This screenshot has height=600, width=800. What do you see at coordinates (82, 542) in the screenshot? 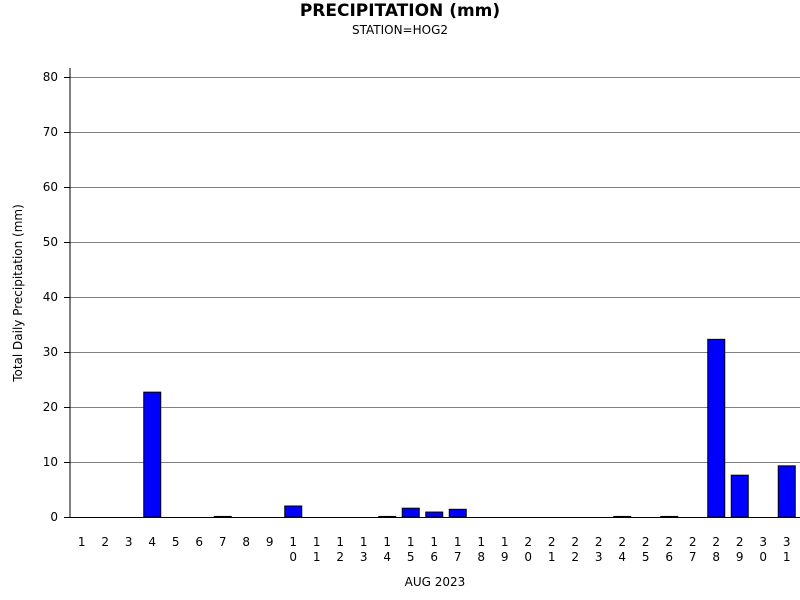
I see `x-tick-label: 1` at bounding box center [82, 542].